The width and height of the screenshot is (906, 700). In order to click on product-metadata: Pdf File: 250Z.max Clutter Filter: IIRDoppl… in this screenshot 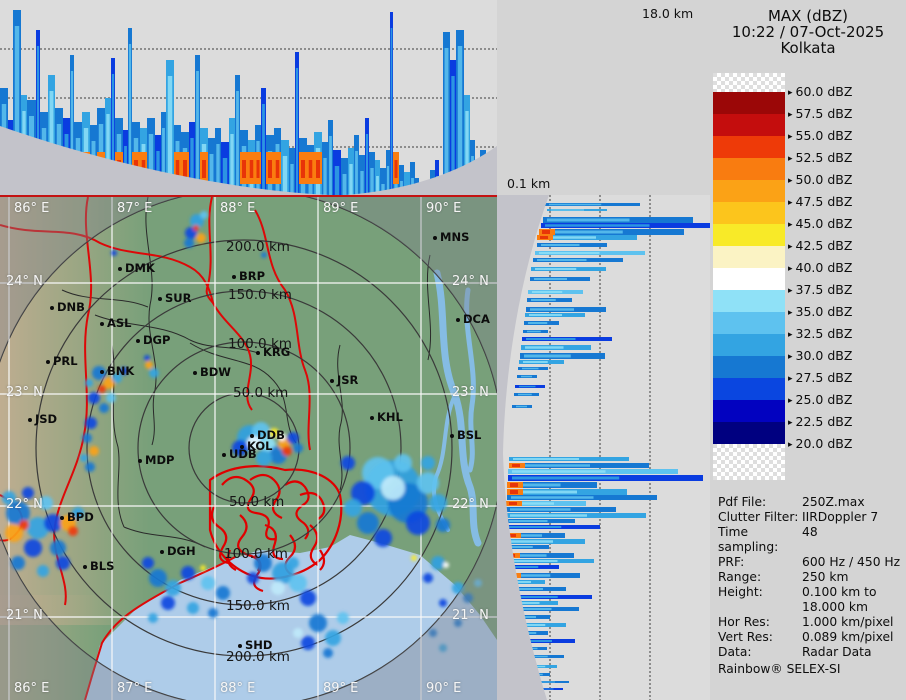, I will do `click(811, 586)`.